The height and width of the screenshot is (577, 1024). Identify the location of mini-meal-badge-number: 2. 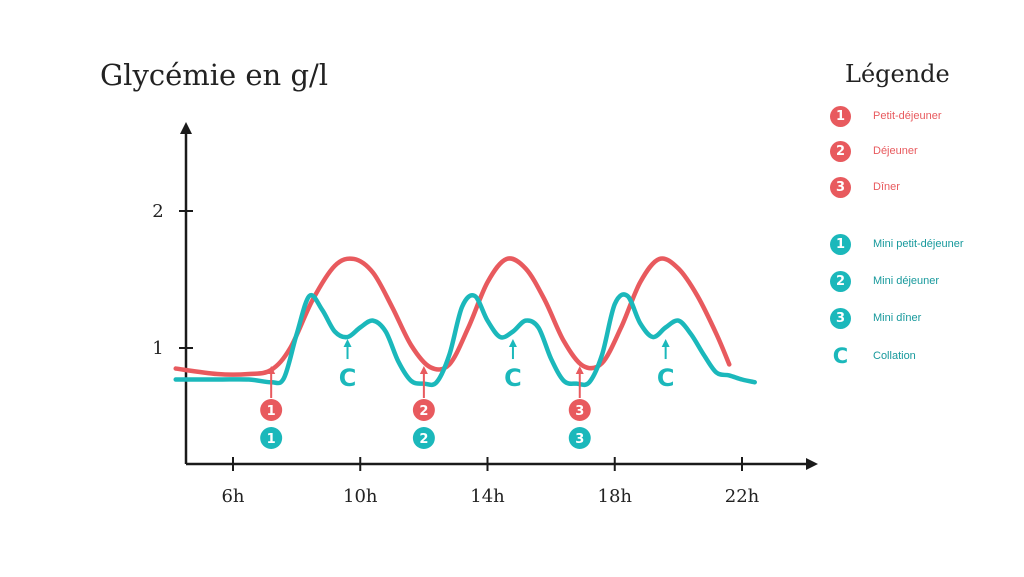
(423, 439).